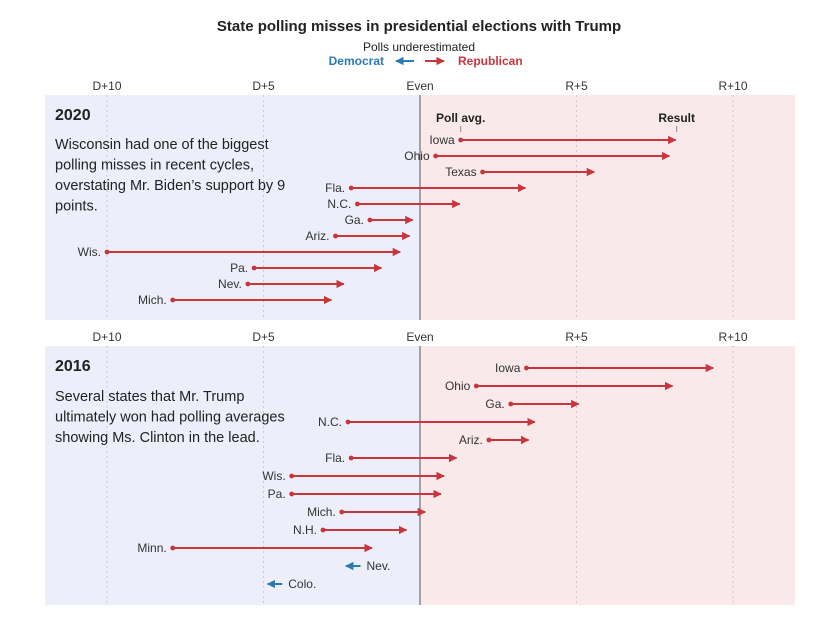  What do you see at coordinates (302, 584) in the screenshot?
I see `state-label: Colo.` at bounding box center [302, 584].